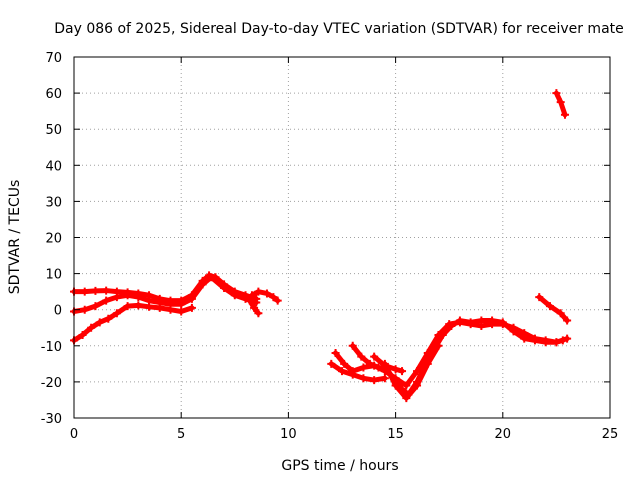  I want to click on series-track-c, so click(133, 323).